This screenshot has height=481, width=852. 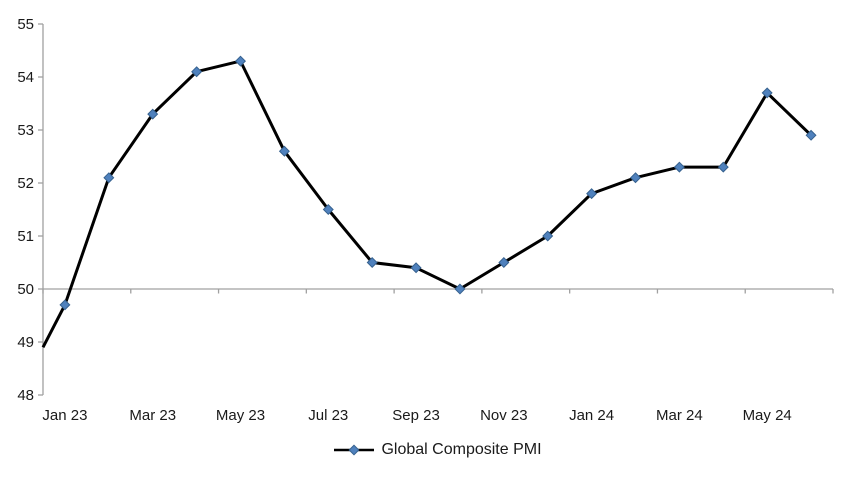 What do you see at coordinates (25, 183) in the screenshot?
I see `y-tick-label: 52` at bounding box center [25, 183].